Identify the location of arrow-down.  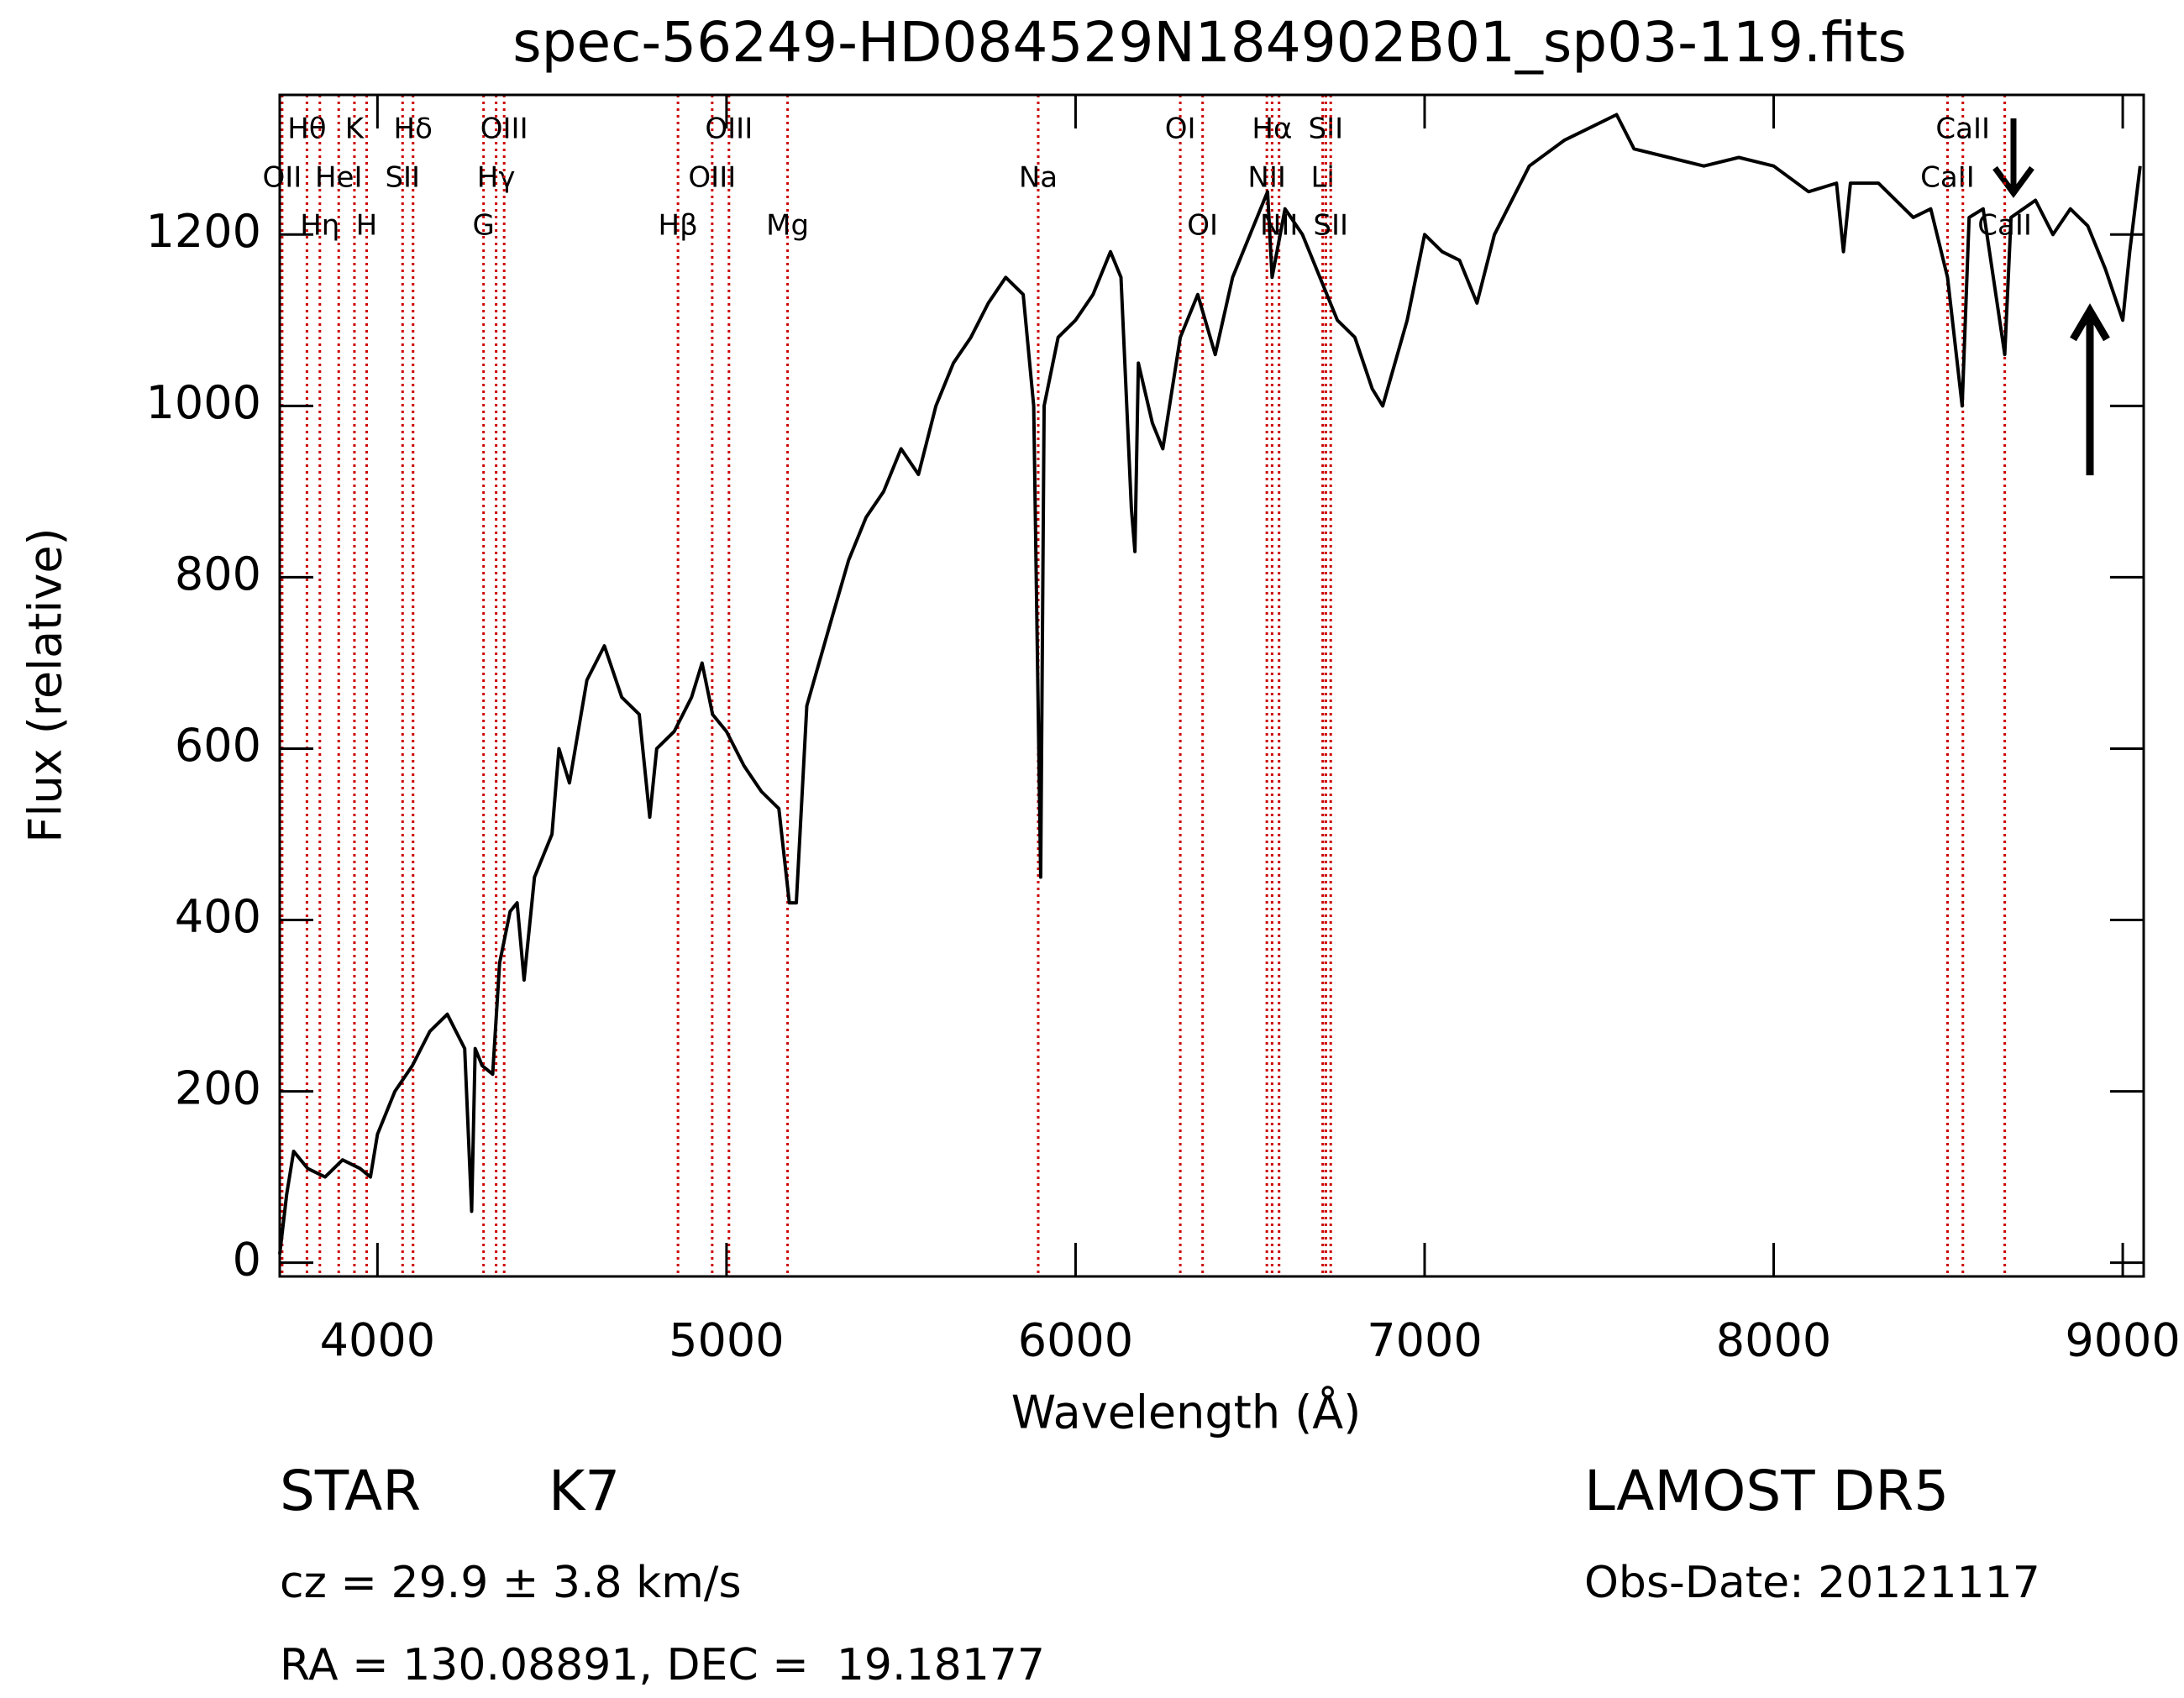
(2013, 158).